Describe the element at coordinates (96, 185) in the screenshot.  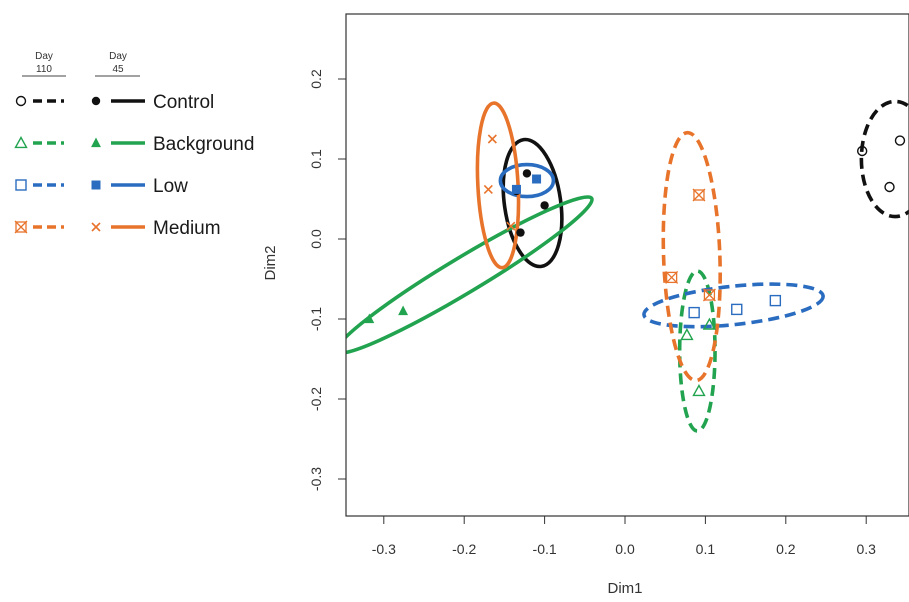
I see `legend-low-day45-marker` at that location.